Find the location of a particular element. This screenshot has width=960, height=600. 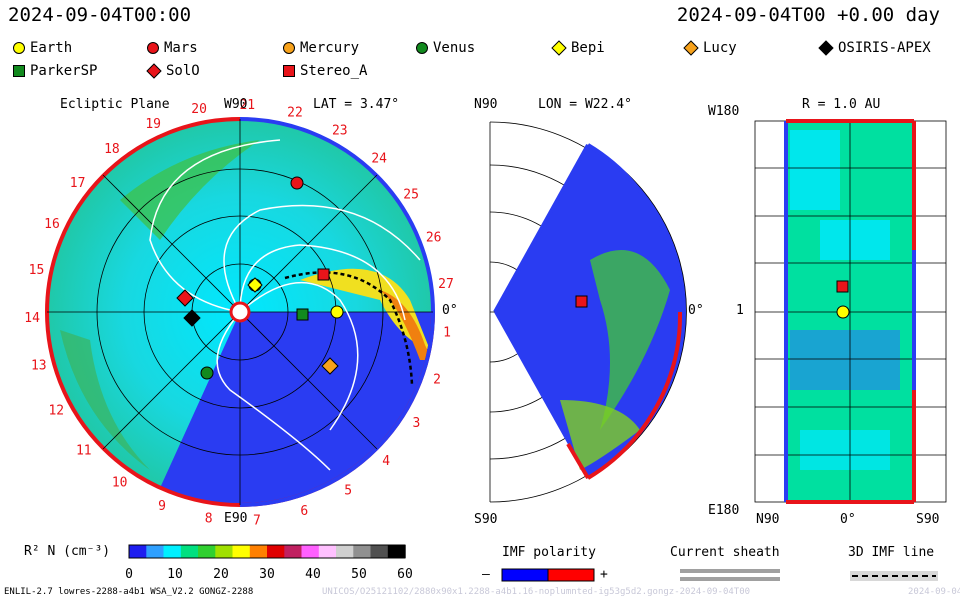

legend-label: Mercury is located at coordinates (330, 48).